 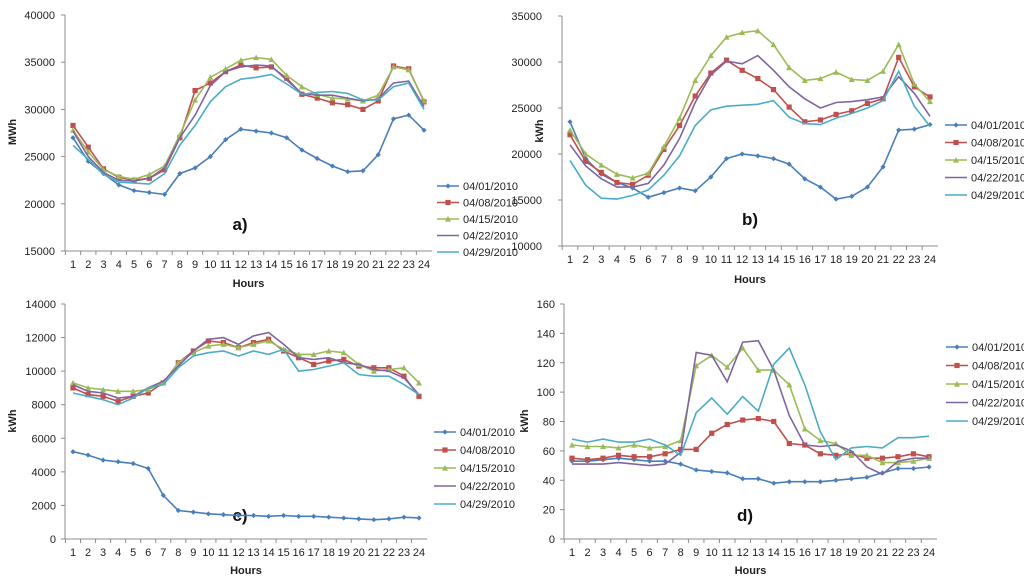 I want to click on x-tick-label: 1, so click(x=570, y=260).